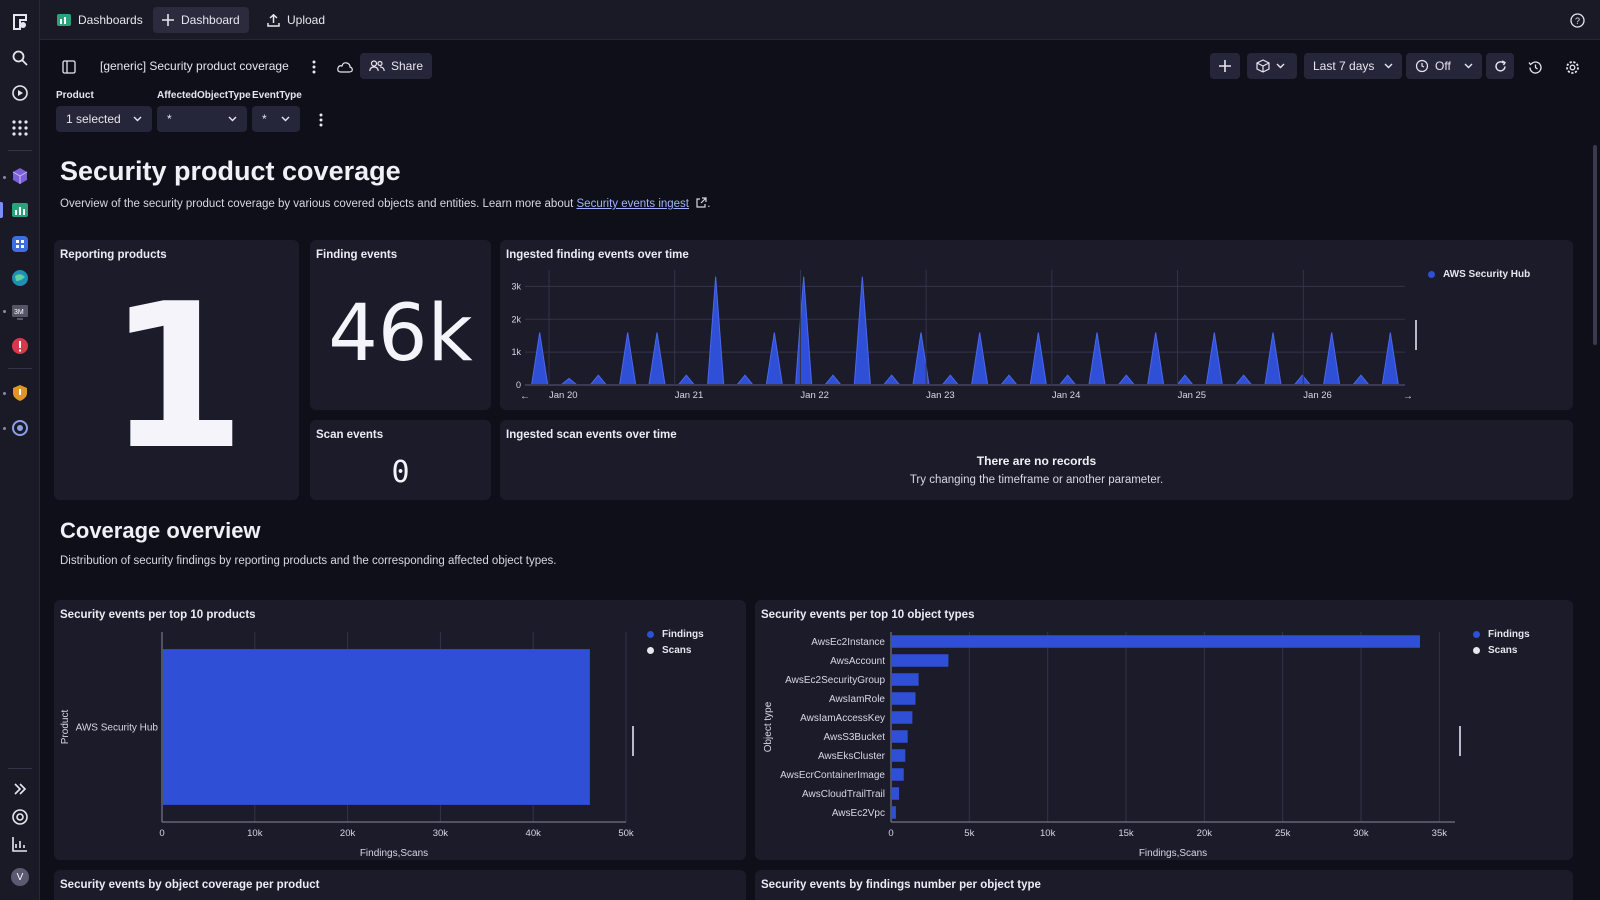 The height and width of the screenshot is (900, 1600). Describe the element at coordinates (518, 385) in the screenshot. I see `y-tick-label: 0` at that location.